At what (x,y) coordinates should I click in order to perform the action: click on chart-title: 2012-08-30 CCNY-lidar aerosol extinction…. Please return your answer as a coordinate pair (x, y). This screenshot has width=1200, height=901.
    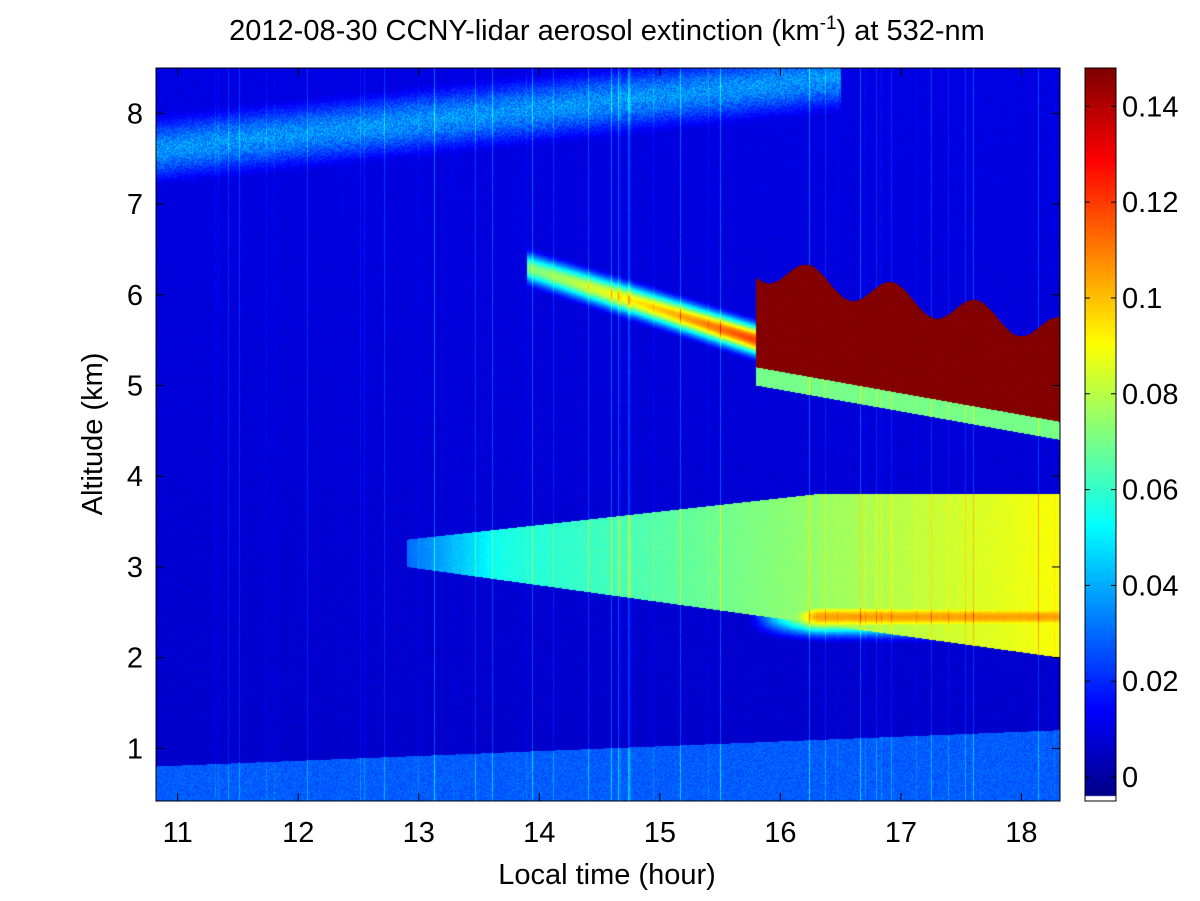
    Looking at the image, I should click on (607, 30).